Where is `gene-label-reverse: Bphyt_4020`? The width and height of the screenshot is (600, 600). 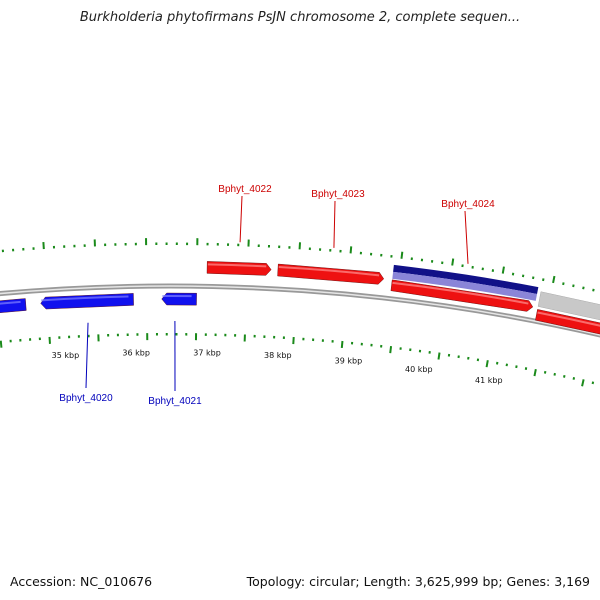
gene-label-reverse: Bphyt_4020 is located at coordinates (86, 398).